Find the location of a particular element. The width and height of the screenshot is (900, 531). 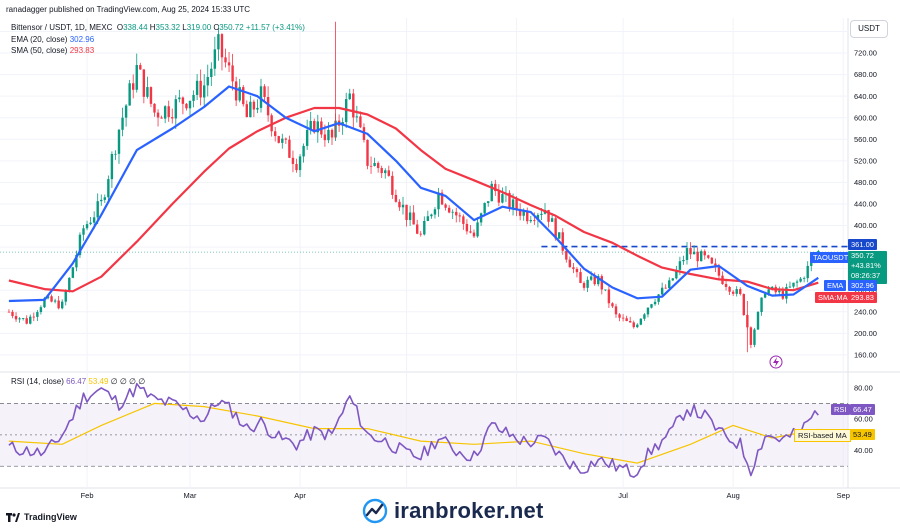

rsi-tick-label: 40.00 is located at coordinates (863, 450).